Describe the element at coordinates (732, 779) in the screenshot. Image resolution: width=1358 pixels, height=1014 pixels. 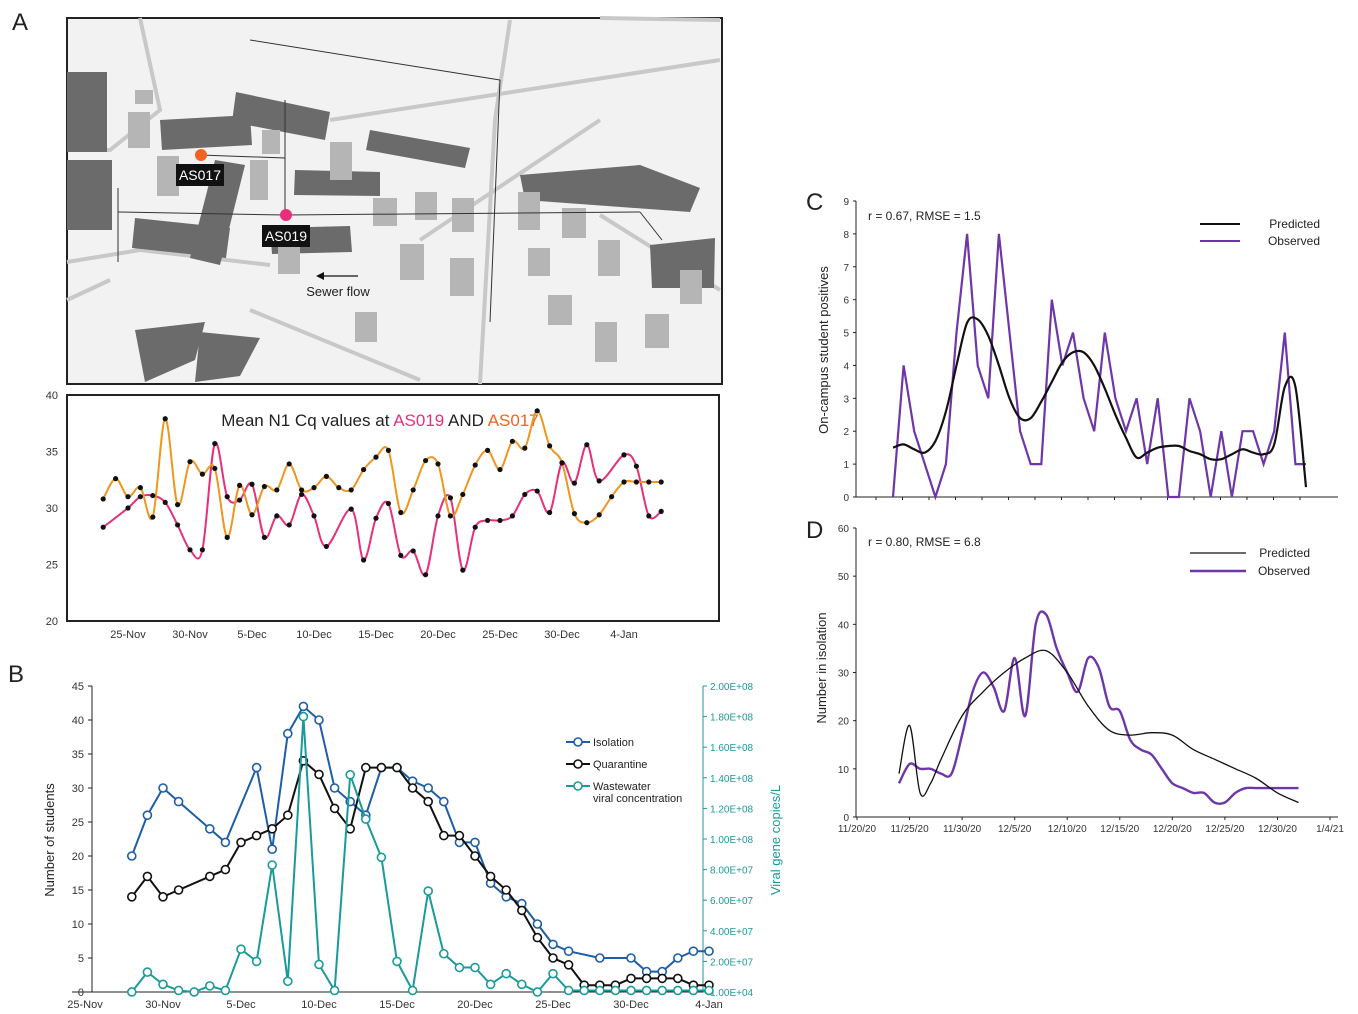
I see `chart-b-y2tick-7: 1.40E+08` at that location.